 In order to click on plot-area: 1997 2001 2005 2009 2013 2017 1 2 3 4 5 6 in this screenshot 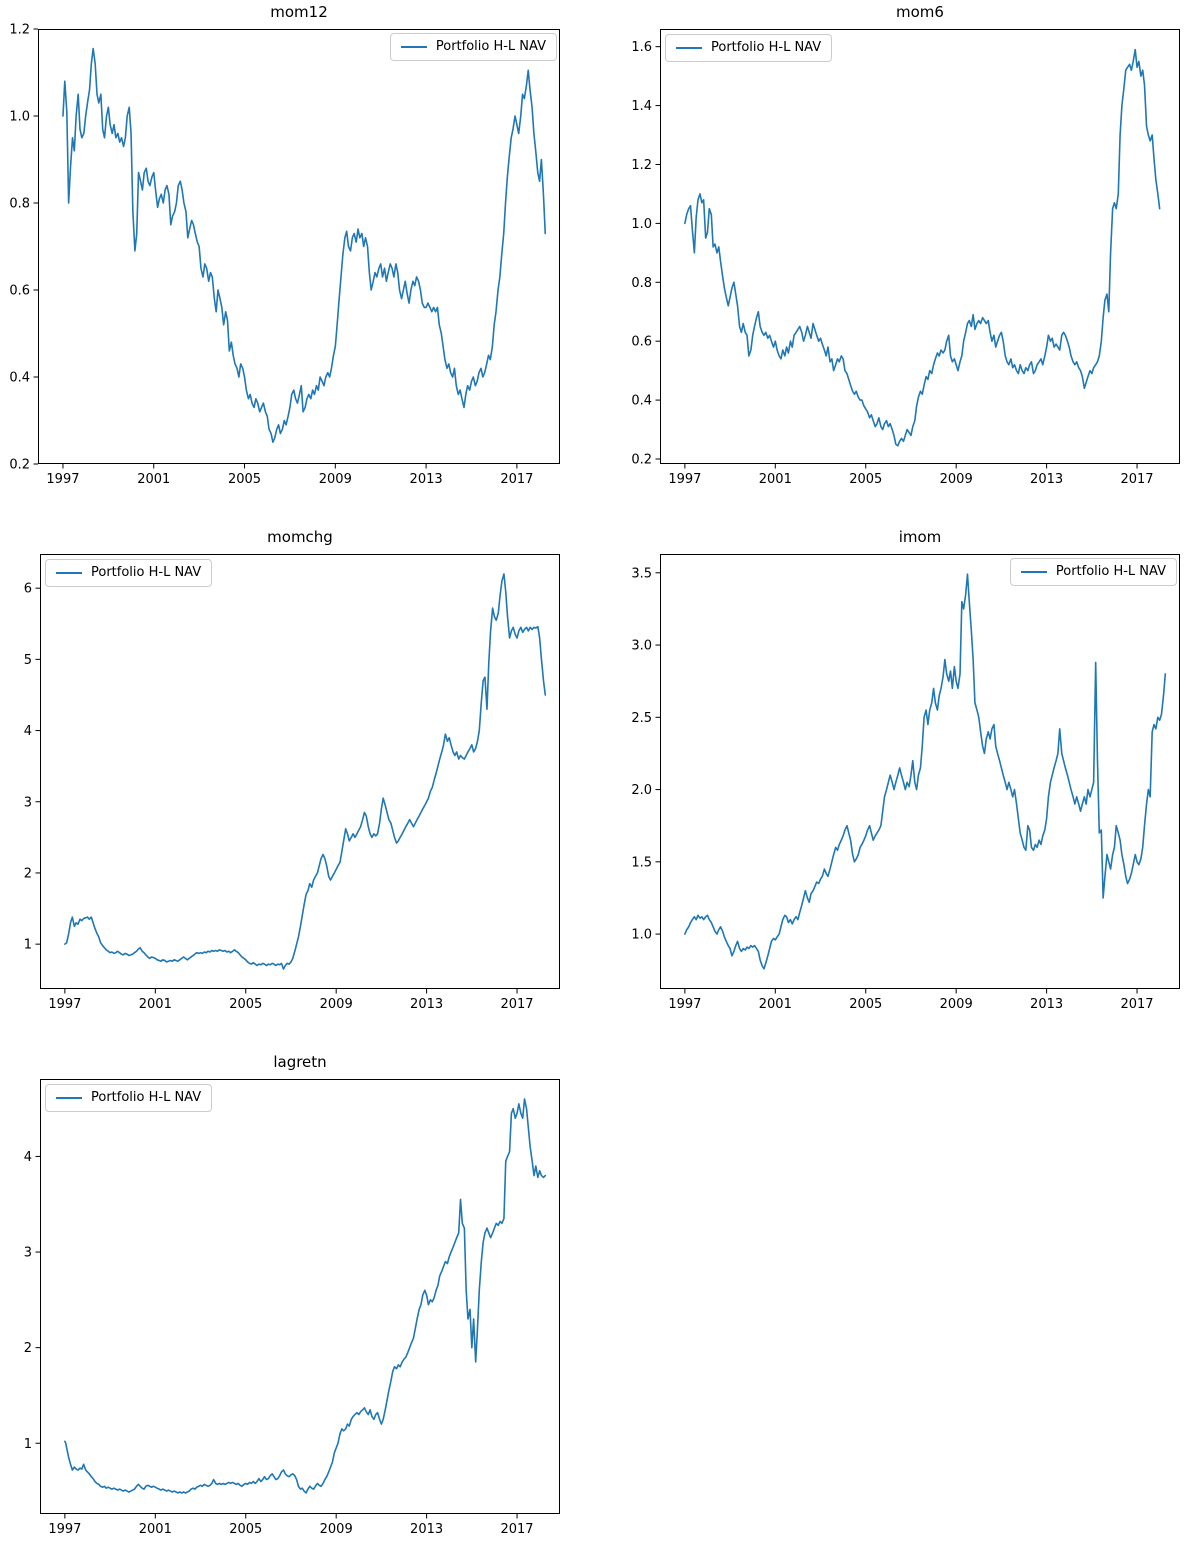, I will do `click(292, 783)`.